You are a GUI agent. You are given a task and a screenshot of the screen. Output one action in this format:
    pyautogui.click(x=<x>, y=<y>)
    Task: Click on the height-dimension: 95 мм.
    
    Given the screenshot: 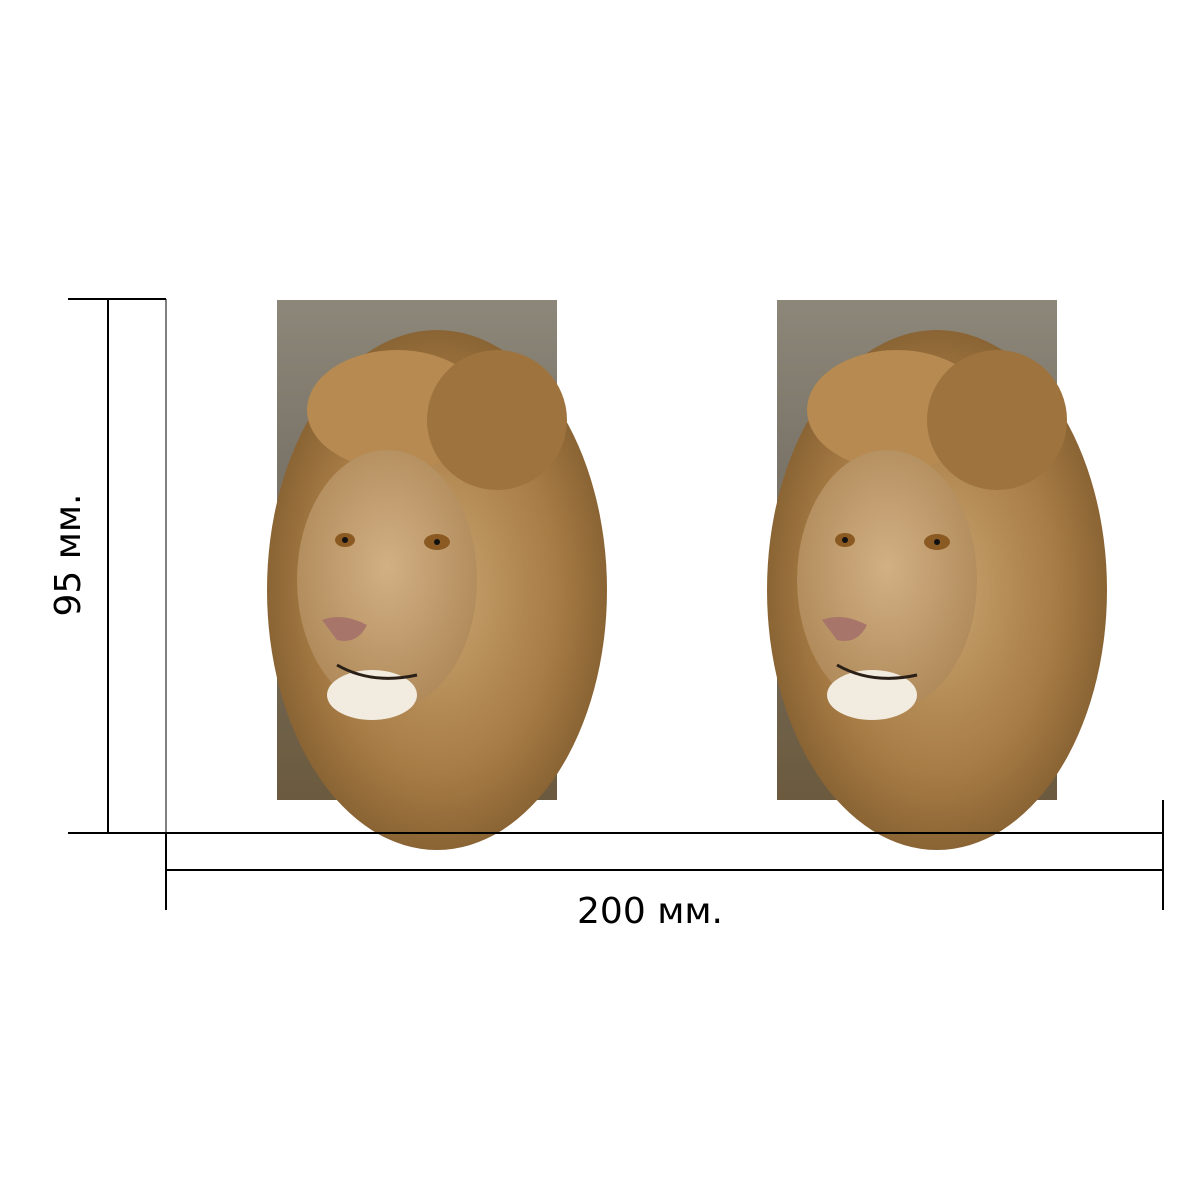 What is the action you would take?
    pyautogui.click(x=107, y=566)
    